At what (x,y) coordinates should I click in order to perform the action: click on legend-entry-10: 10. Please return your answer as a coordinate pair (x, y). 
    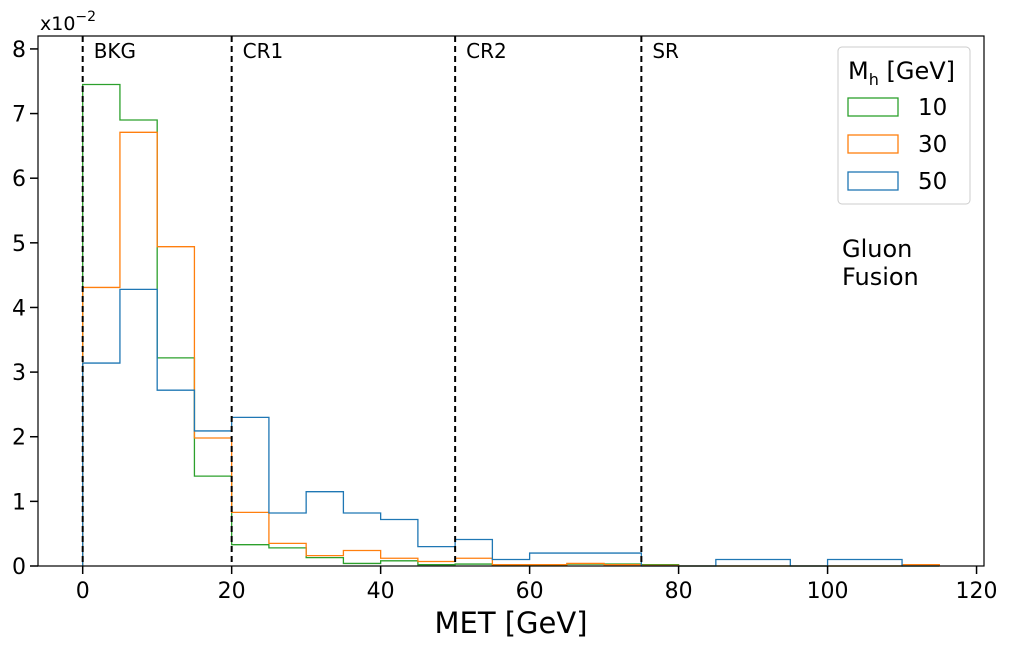
    Looking at the image, I should click on (897, 108).